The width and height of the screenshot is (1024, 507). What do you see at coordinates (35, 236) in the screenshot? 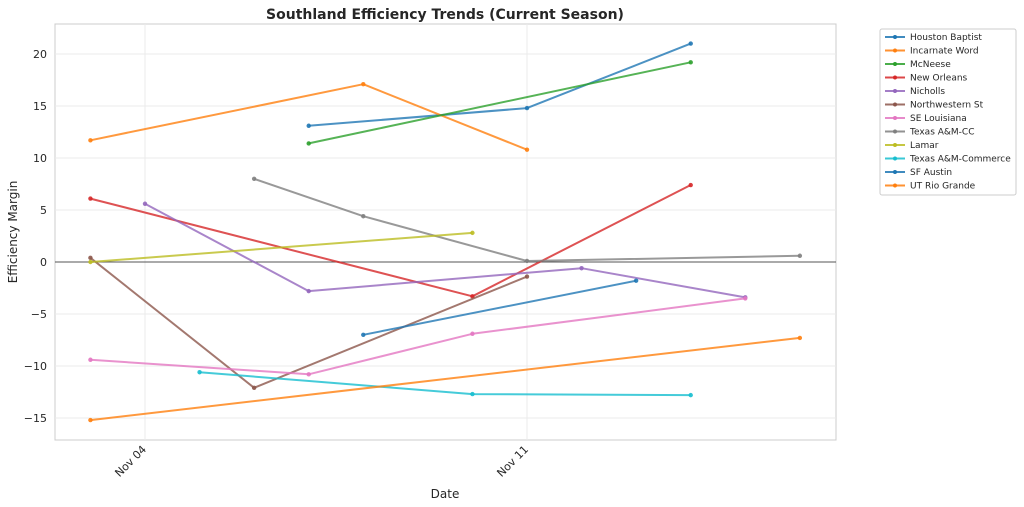
I see `y-axis-ticks: −15 −10 −5 0 5 10 15 20` at bounding box center [35, 236].